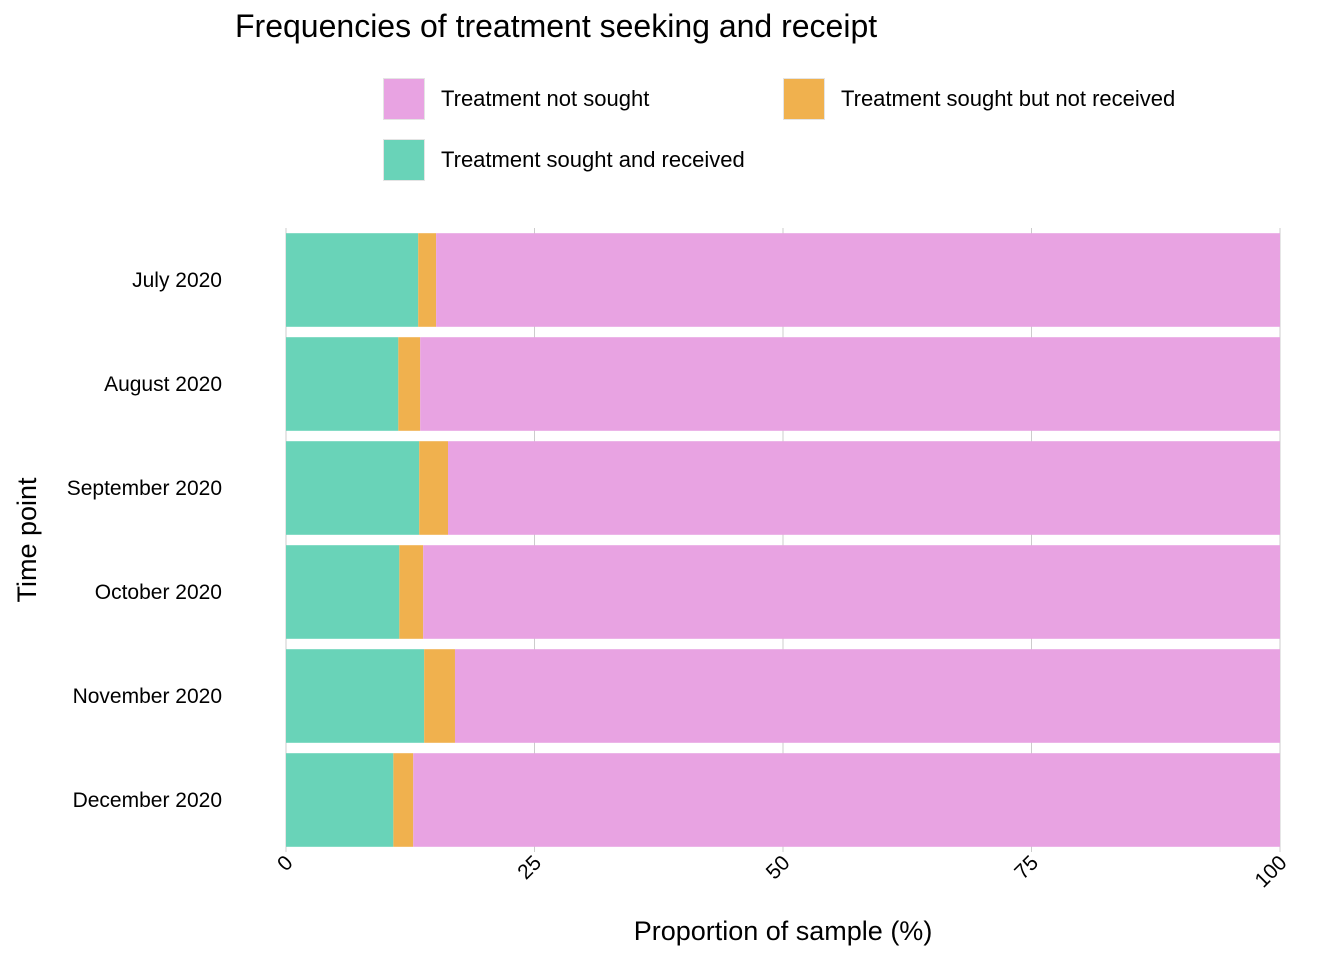 This screenshot has height=960, width=1344. What do you see at coordinates (163, 384) in the screenshot?
I see `y-tick-label-1: August 2020` at bounding box center [163, 384].